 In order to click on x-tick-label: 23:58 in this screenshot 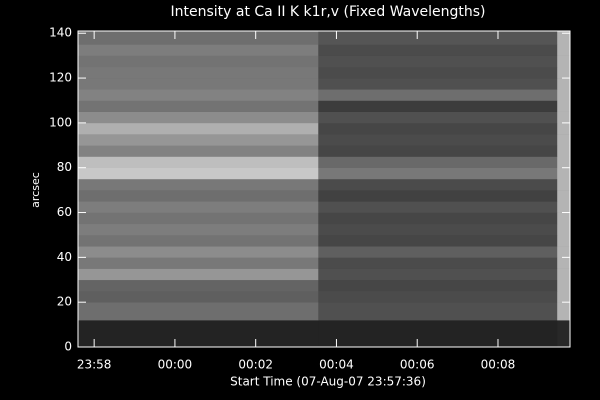, I will do `click(94, 365)`.